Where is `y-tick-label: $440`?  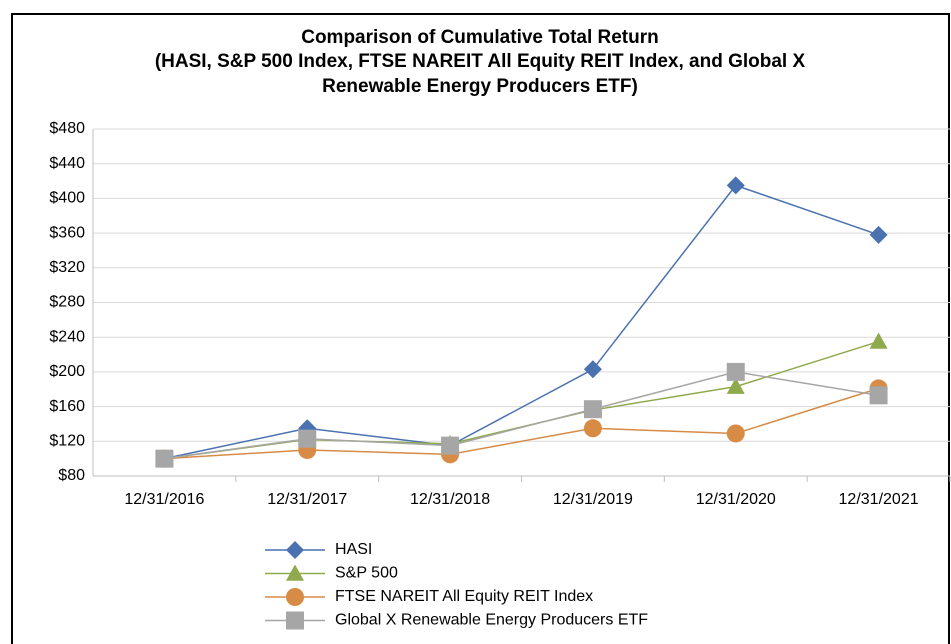
y-tick-label: $440 is located at coordinates (67, 163).